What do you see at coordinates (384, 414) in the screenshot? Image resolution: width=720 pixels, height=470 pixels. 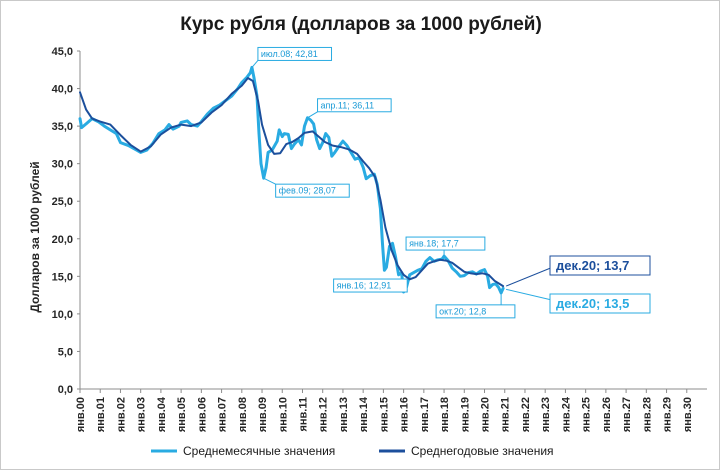 I see `x-tick-label: янв.15` at bounding box center [384, 414].